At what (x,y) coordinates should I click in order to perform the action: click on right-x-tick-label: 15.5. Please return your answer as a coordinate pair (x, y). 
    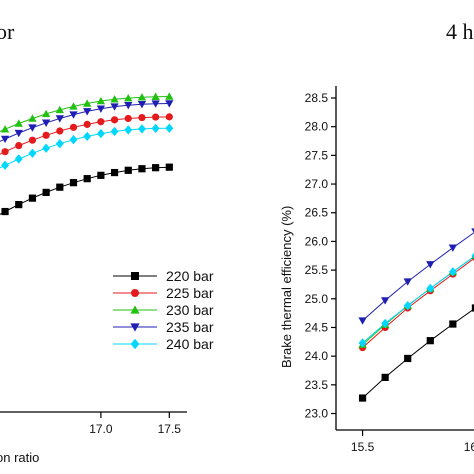
    Looking at the image, I should click on (363, 447).